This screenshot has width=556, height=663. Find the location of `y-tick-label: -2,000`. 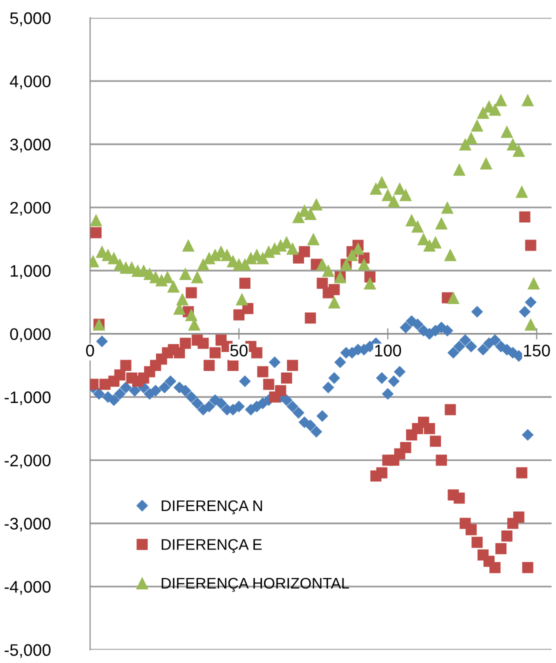

y-tick-label: -2,000 is located at coordinates (27, 461).